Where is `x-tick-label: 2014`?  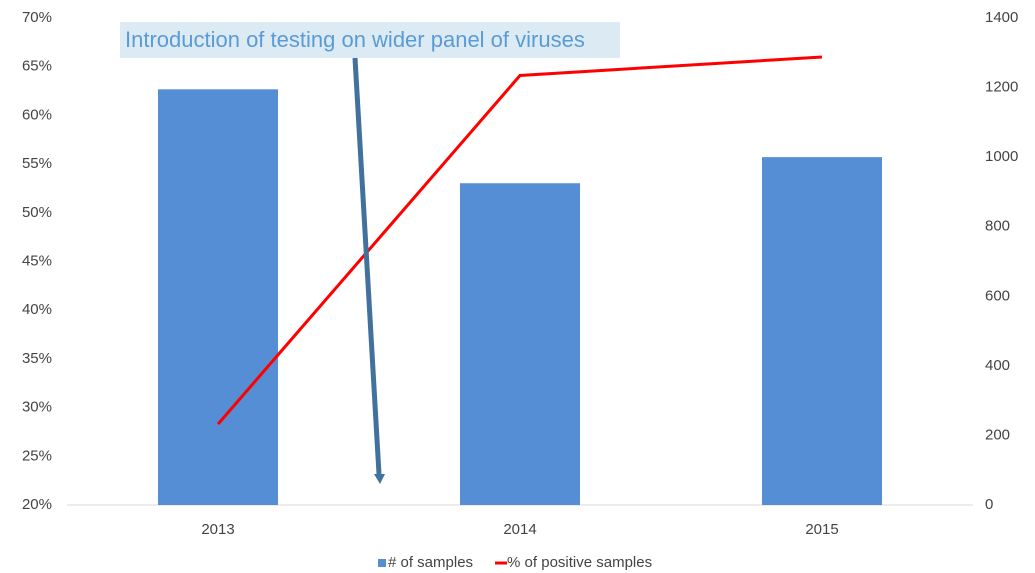 x-tick-label: 2014 is located at coordinates (519, 529).